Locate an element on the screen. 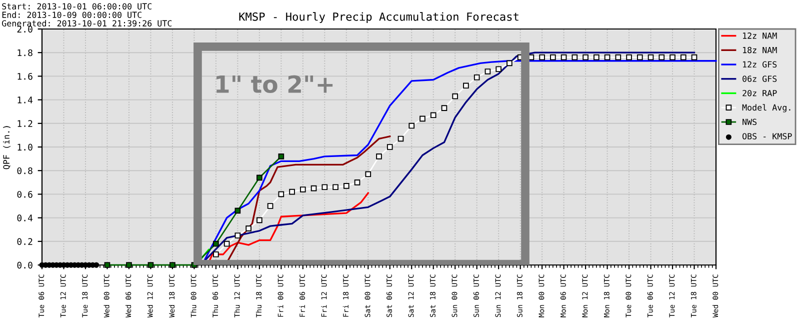 The height and width of the screenshot is (323, 802). y-tick-label: 1.8 is located at coordinates (25, 52).